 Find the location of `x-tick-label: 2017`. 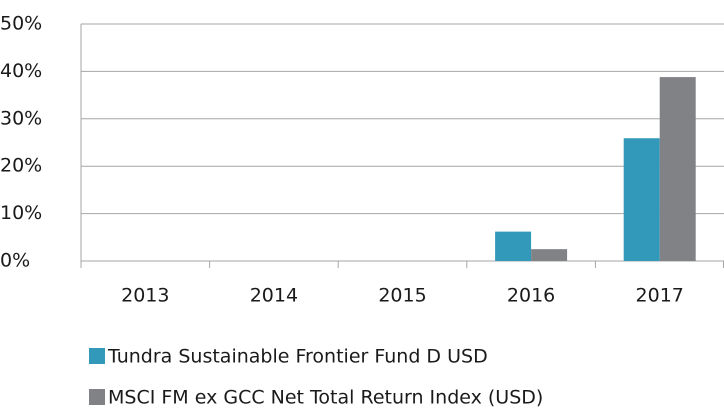

x-tick-label: 2017 is located at coordinates (660, 296).